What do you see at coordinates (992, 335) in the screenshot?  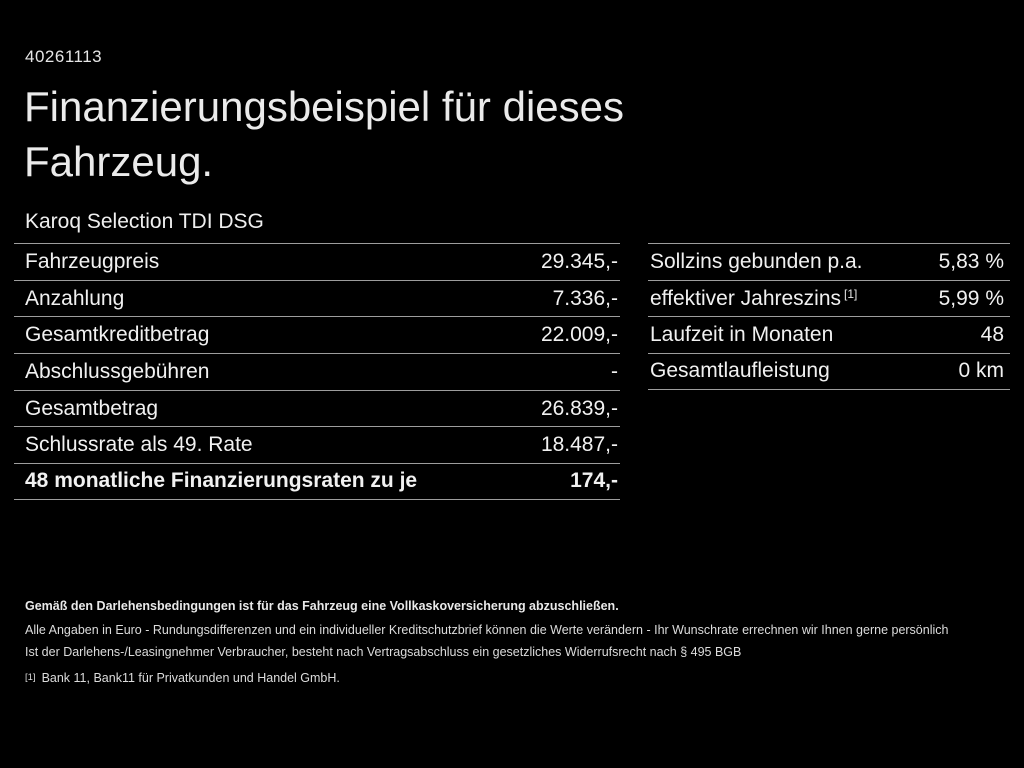 I see `row-value: 48` at bounding box center [992, 335].